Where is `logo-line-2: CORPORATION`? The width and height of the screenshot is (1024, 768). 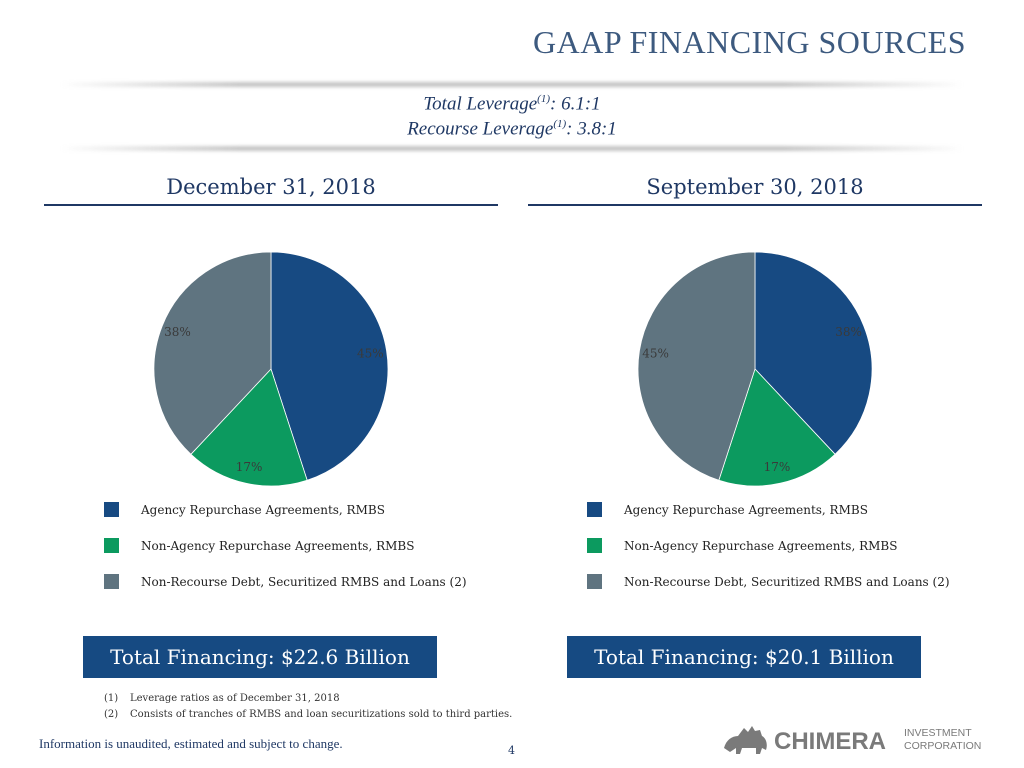 logo-line-2: CORPORATION is located at coordinates (942, 746).